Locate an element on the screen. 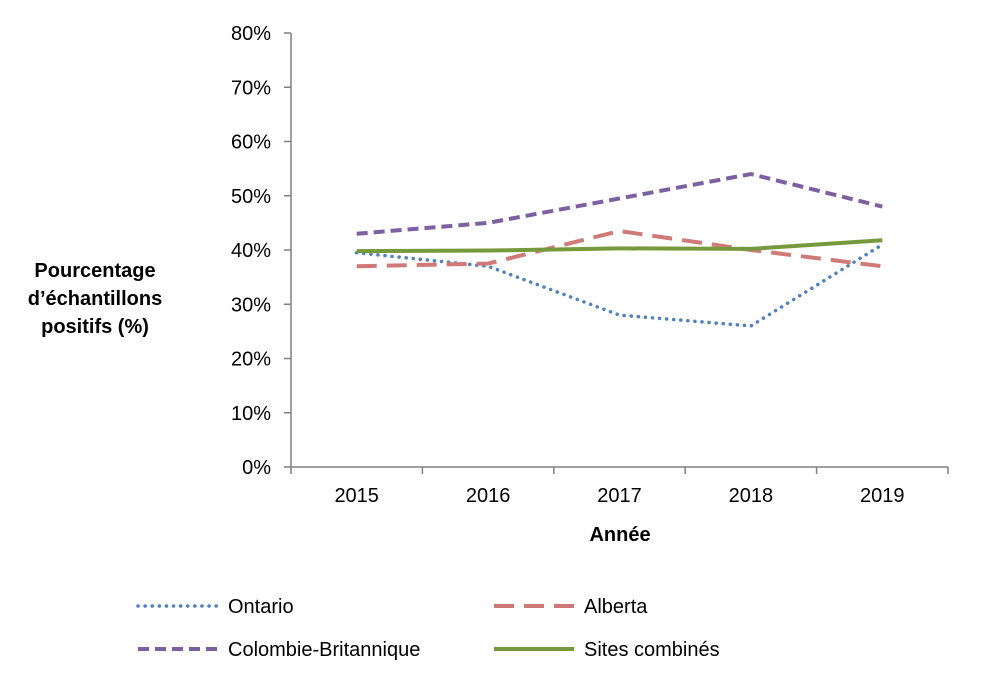 The height and width of the screenshot is (690, 982). legend-label: Sites combinés is located at coordinates (652, 650).